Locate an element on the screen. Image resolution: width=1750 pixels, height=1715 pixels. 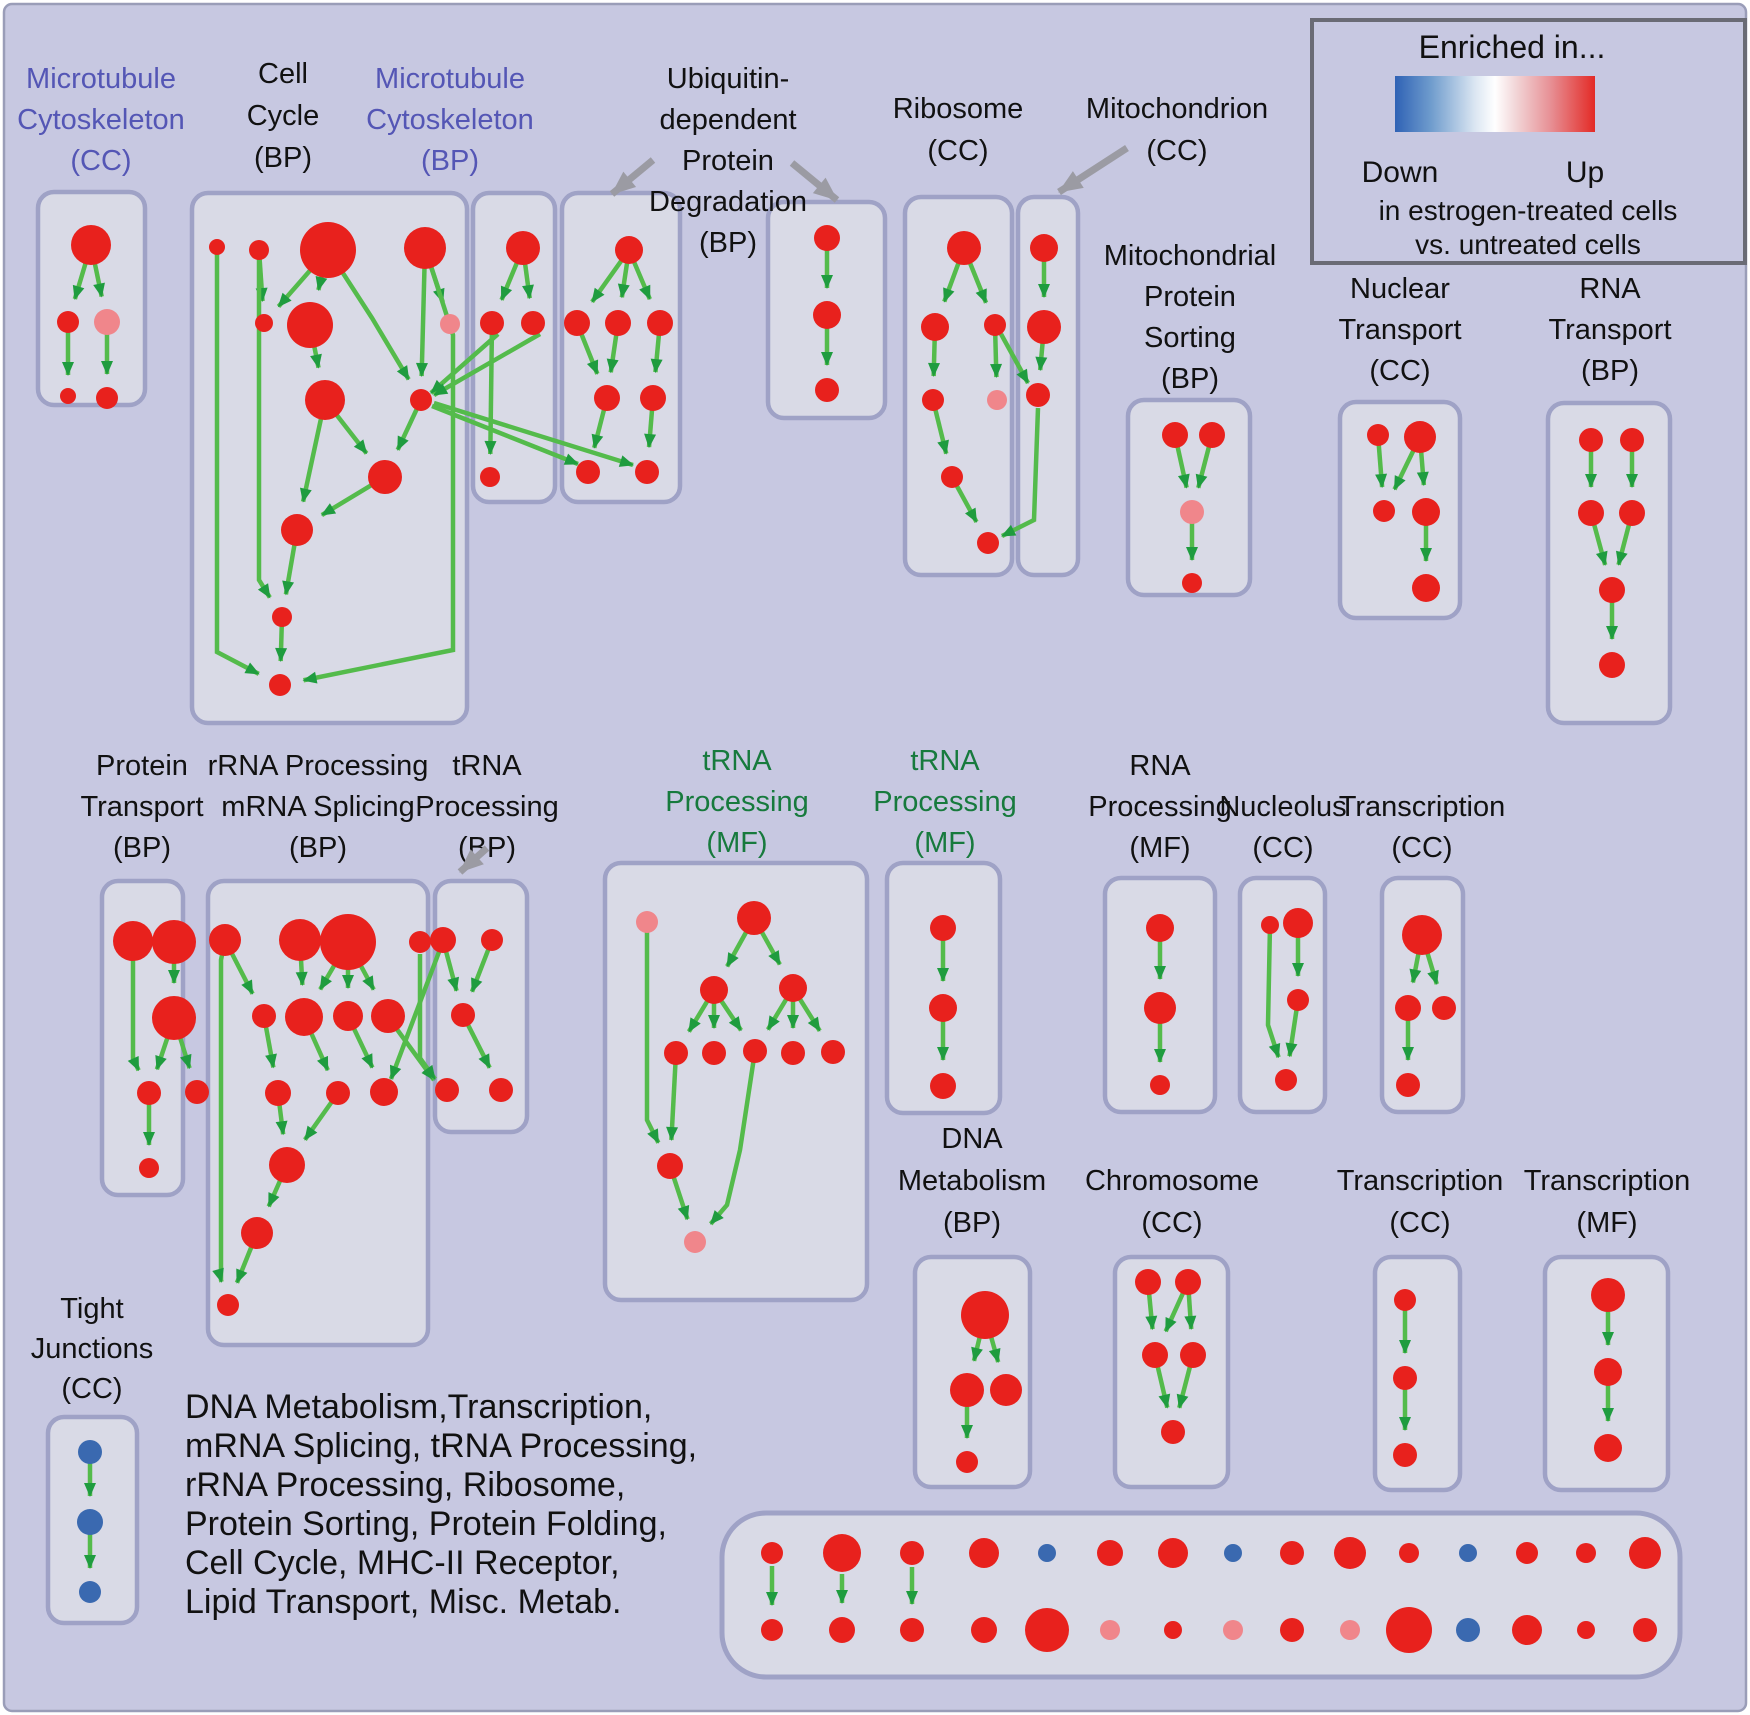
ribosome-cc-label: Ribosome (CC) is located at coordinates (958, 130).